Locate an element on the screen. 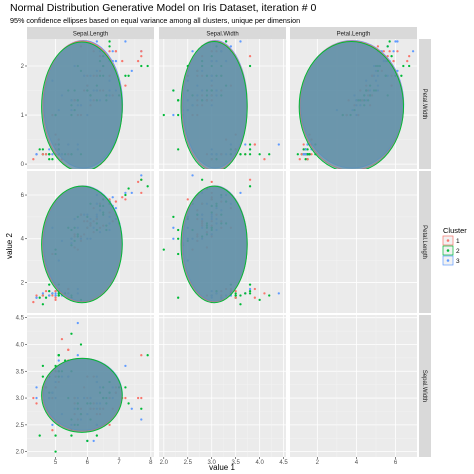 This screenshot has width=474, height=474. y-tick-label: 6 is located at coordinates (23, 196).